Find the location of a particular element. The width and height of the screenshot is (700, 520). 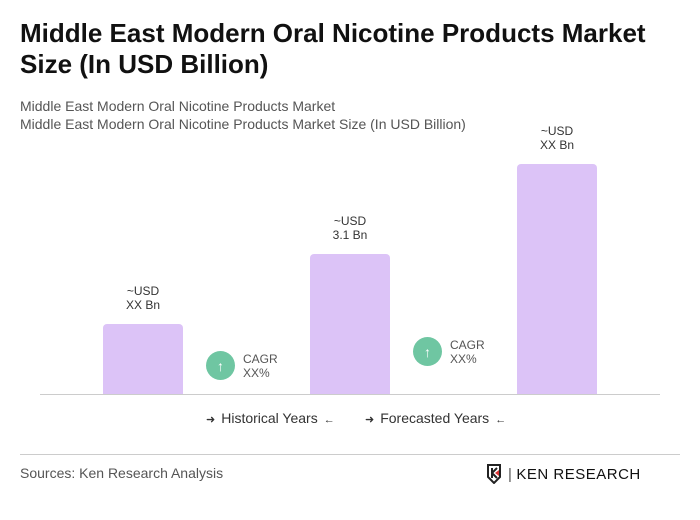

footer-divider is located at coordinates (350, 454).